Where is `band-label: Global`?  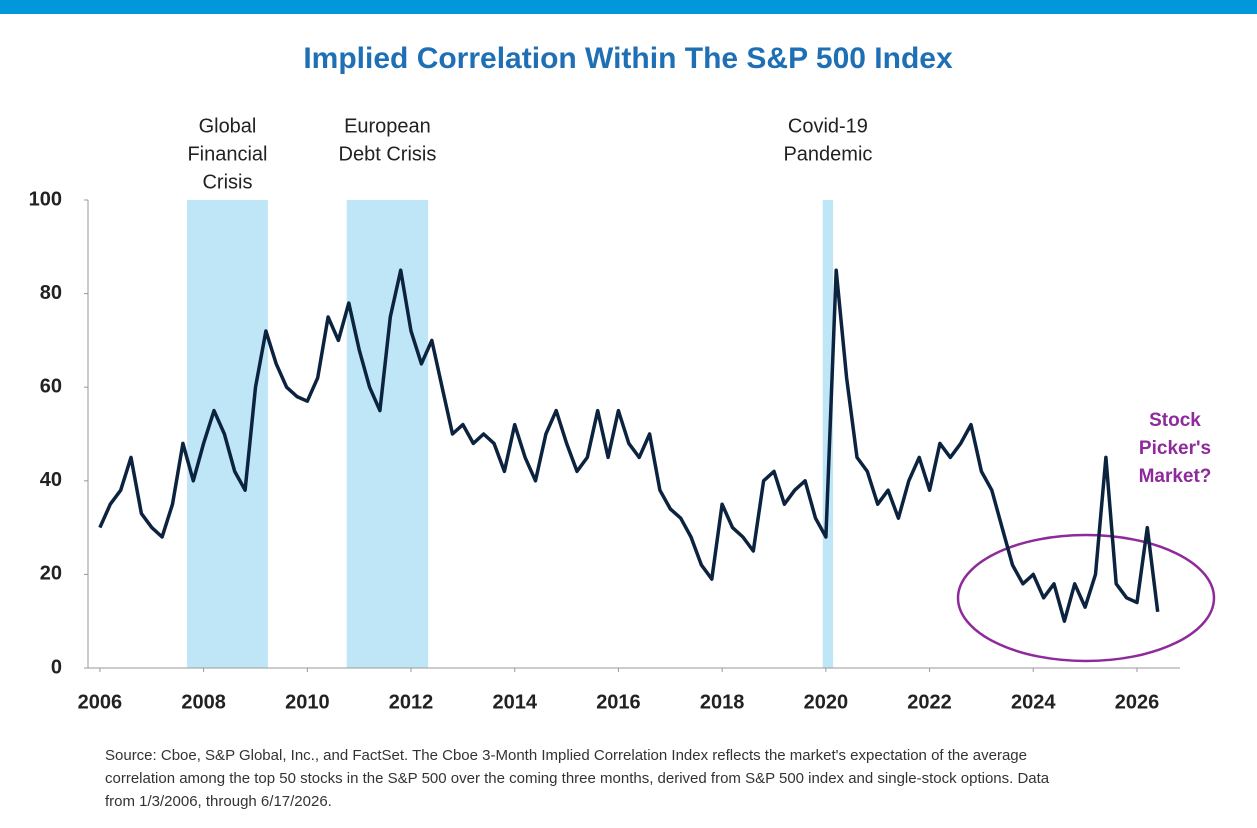
band-label: Global is located at coordinates (228, 126).